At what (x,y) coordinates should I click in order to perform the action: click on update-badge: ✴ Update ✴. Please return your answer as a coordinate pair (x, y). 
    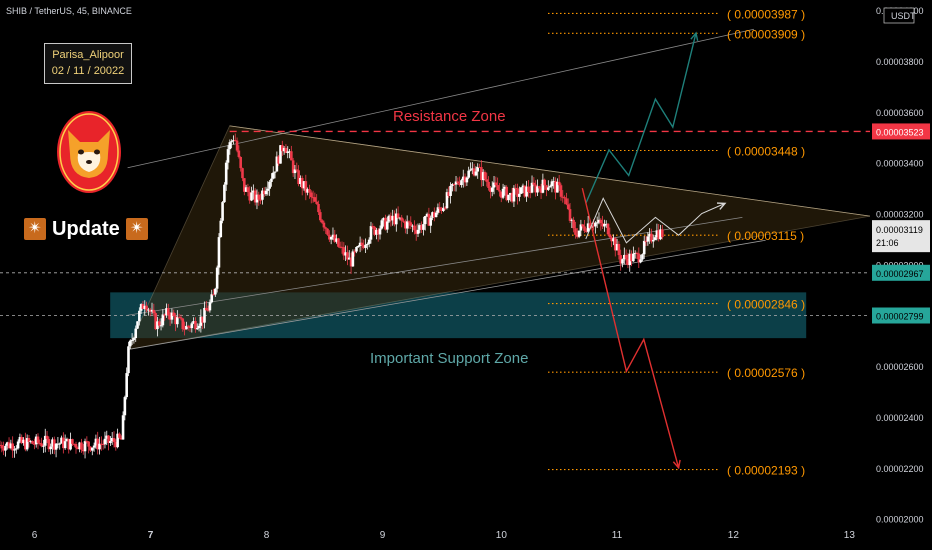
    Looking at the image, I should click on (86, 229).